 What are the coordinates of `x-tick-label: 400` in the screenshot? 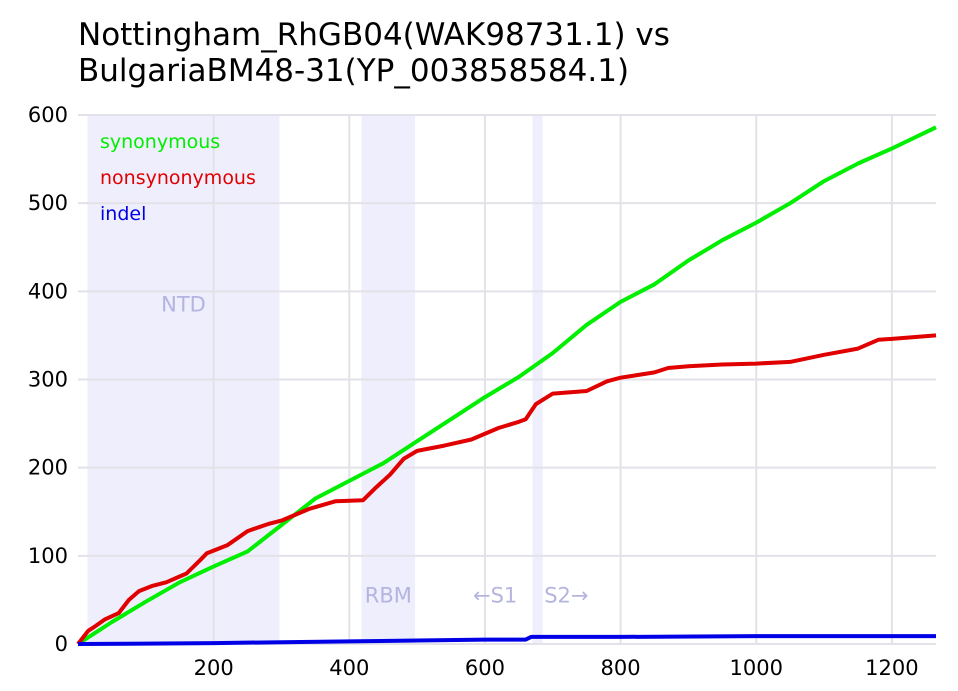 It's located at (349, 668).